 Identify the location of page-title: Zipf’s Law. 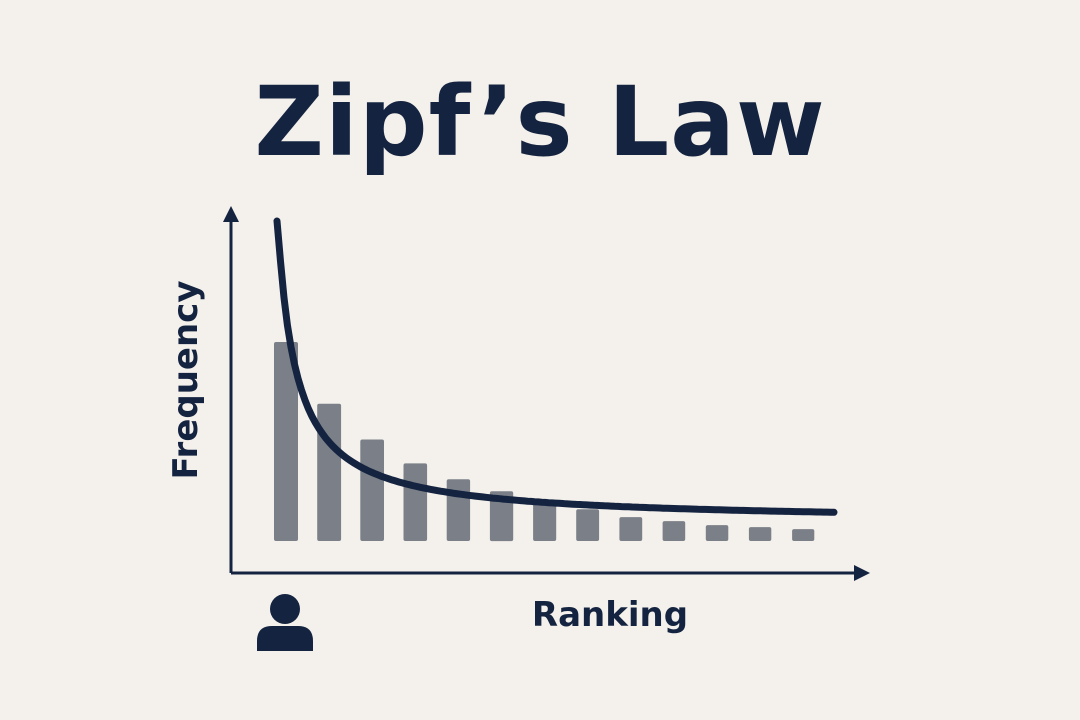
(540, 122).